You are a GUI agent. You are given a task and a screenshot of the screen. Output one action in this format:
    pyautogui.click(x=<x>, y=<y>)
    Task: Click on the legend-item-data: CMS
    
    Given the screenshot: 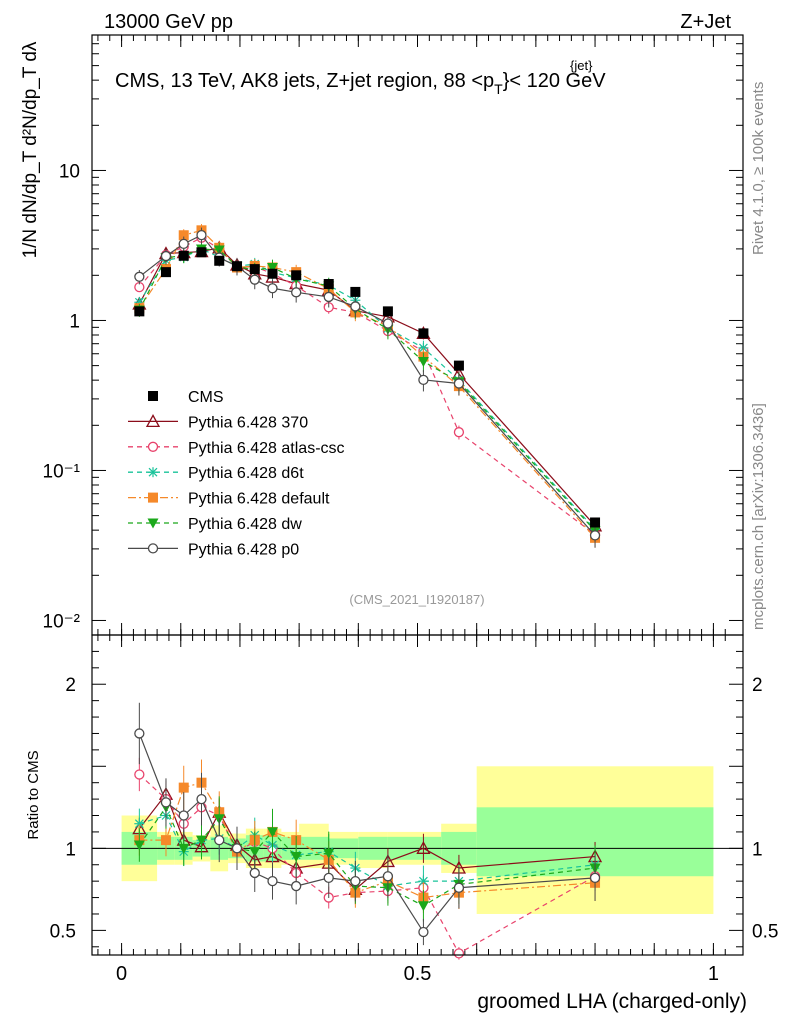 What is the action you would take?
    pyautogui.click(x=186, y=397)
    